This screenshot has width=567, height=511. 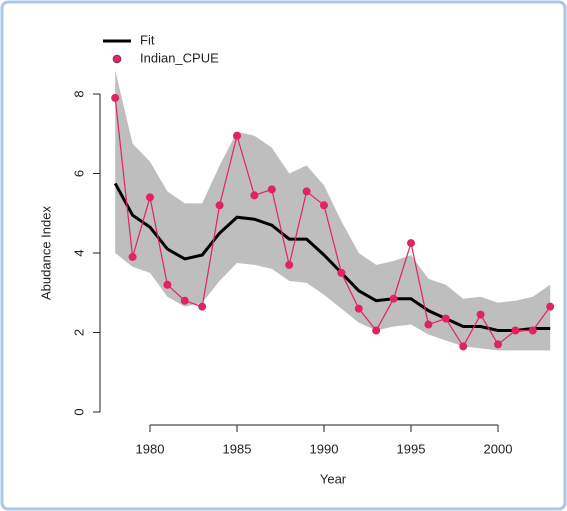 I want to click on x-axis-label: Year, so click(x=333, y=478).